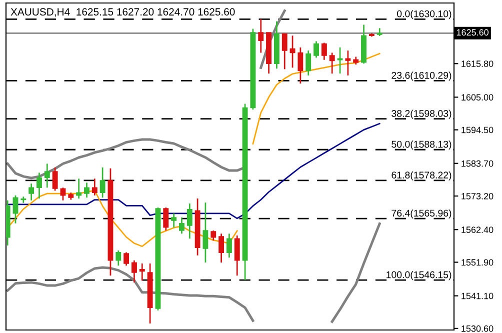  I want to click on ref-line-label: 100.0(1546.15), so click(419, 275).